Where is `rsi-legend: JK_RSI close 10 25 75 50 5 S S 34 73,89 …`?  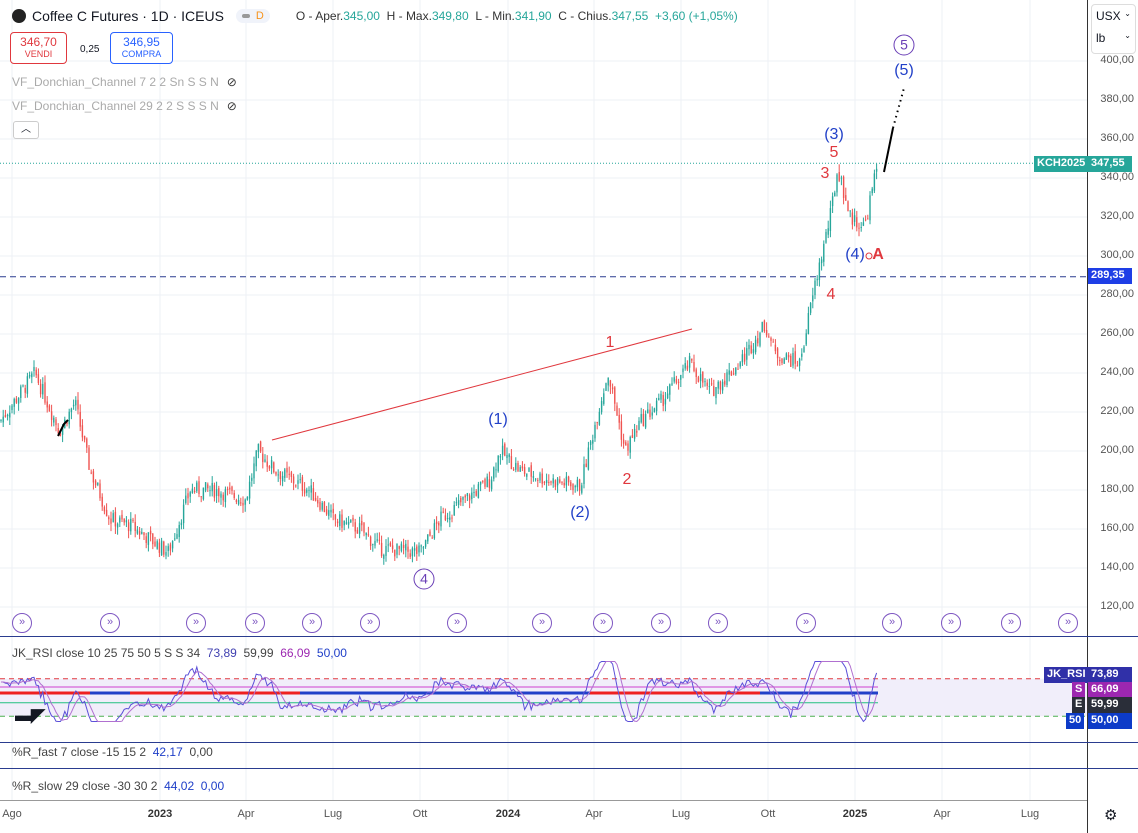 rsi-legend: JK_RSI close 10 25 75 50 5 S S 34 73,89 … is located at coordinates (179, 653).